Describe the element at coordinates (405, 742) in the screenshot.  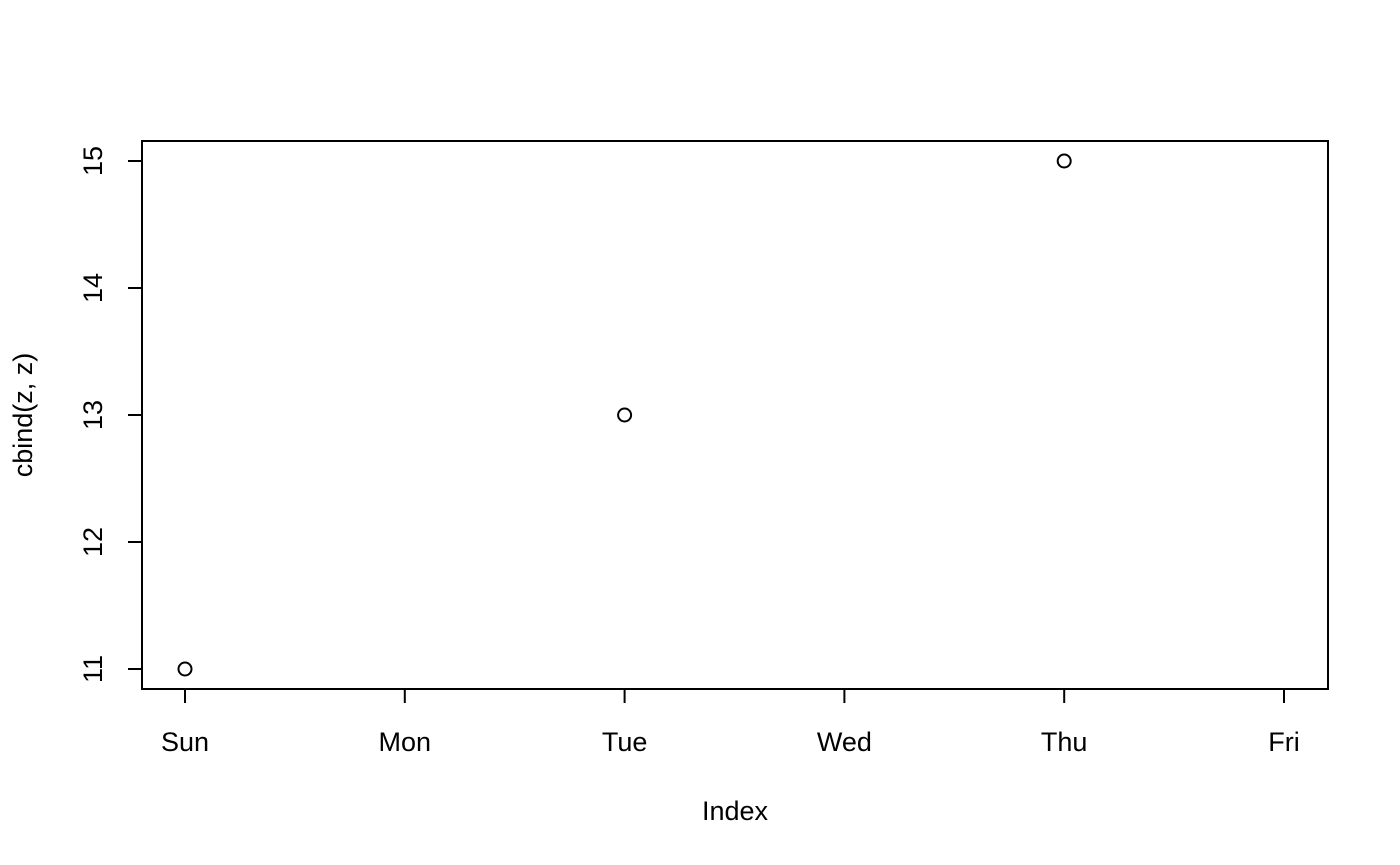
I see `x-tick-label-mon: Mon` at that location.